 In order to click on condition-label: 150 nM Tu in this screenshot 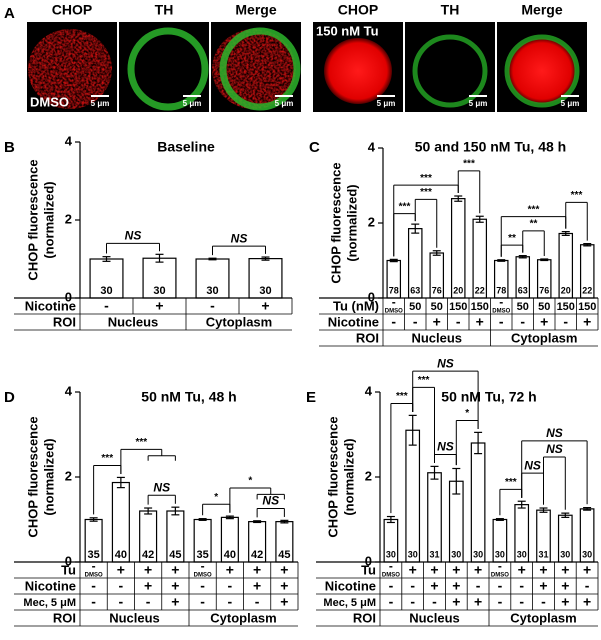, I will do `click(347, 30)`.